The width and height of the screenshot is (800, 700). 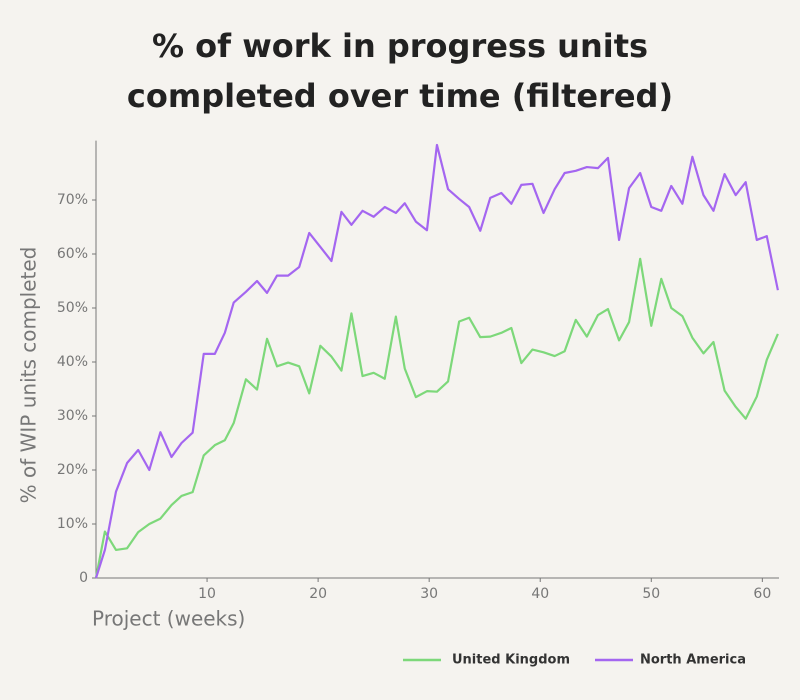 I want to click on y-tick-label: 20%, so click(x=72, y=470).